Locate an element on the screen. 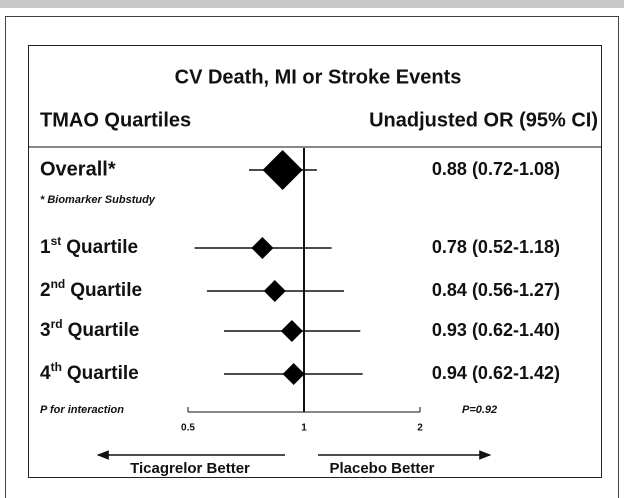 The height and width of the screenshot is (498, 624). row-ordinal: 1 is located at coordinates (45, 247).